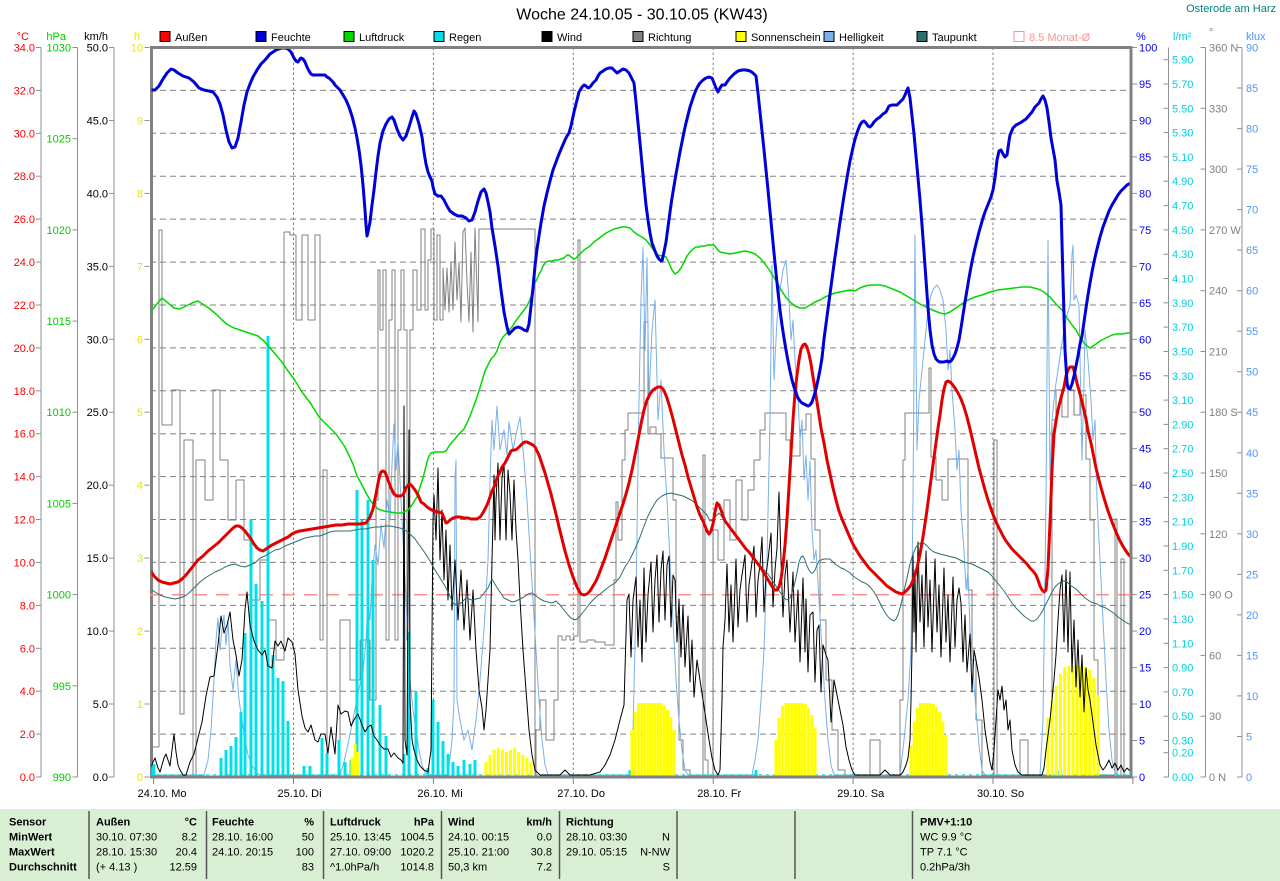 This screenshot has width=1280, height=881. I want to click on svg-text: hPa, so click(56, 37).